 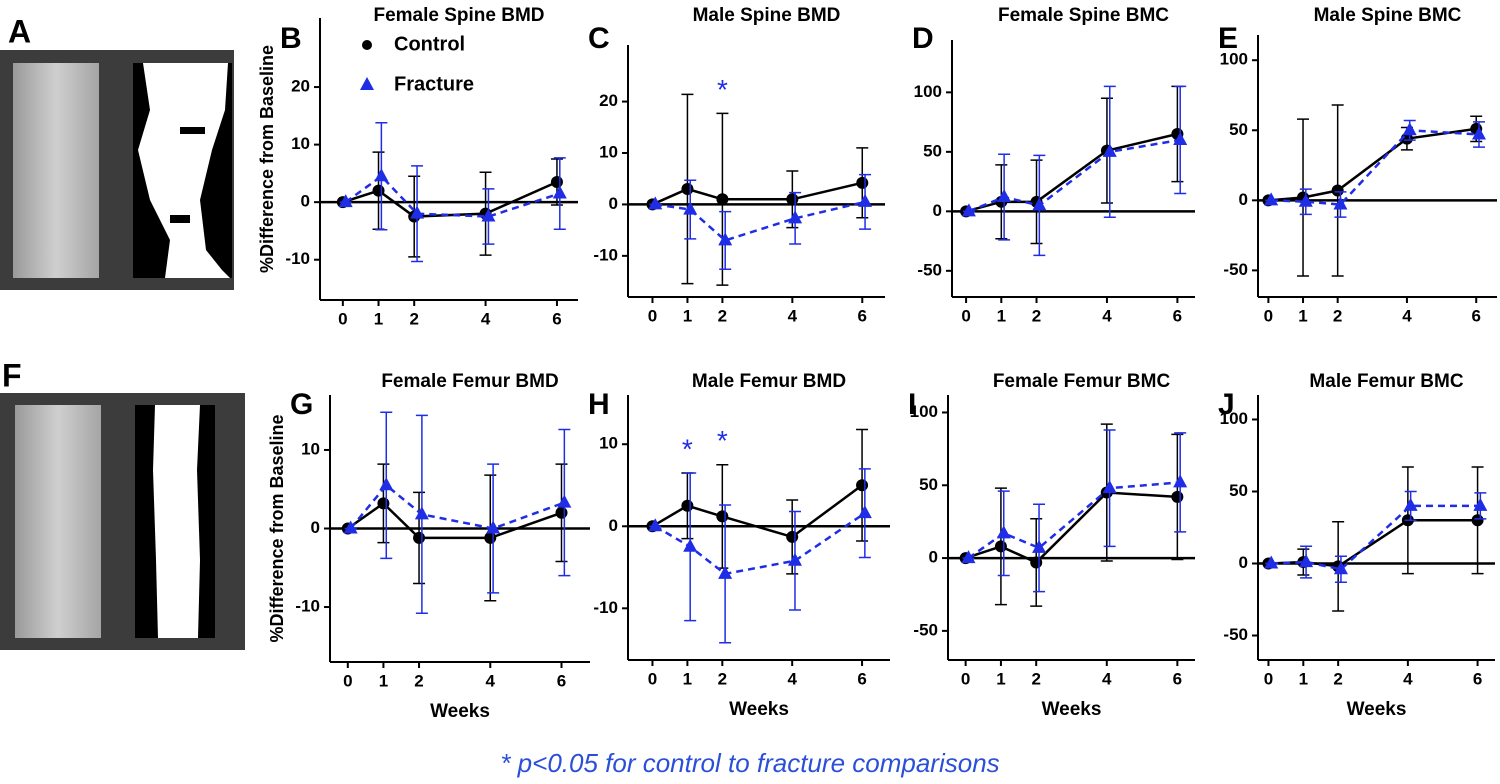 I want to click on panel: I Female Femur BMC Weeks -50 0 50 100 0 1 2 4 6, so click(x=1051, y=545).